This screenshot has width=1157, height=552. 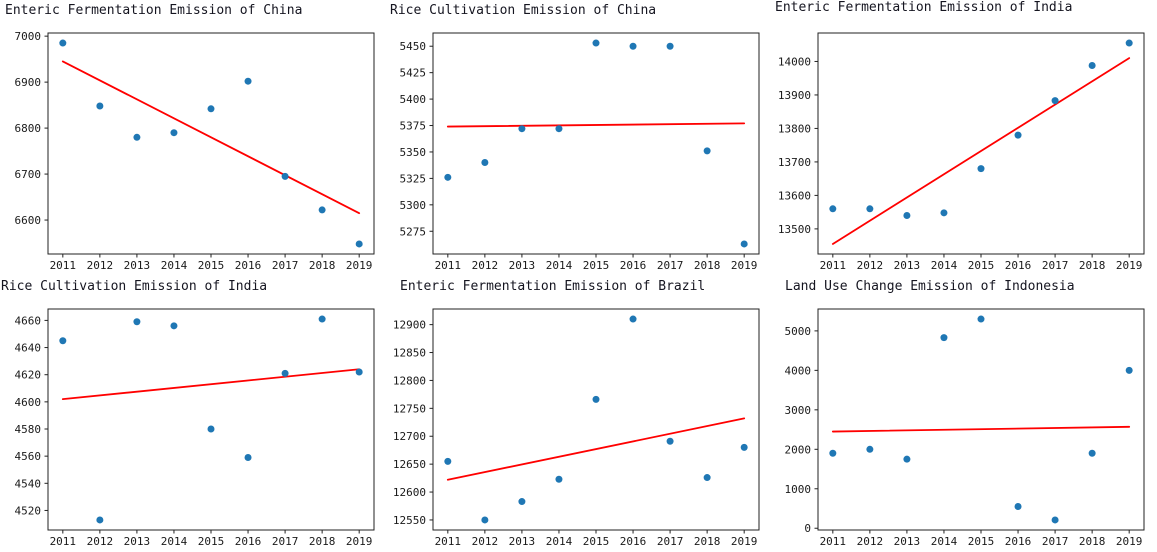 I want to click on y-tick-label: 2000, so click(x=798, y=449).